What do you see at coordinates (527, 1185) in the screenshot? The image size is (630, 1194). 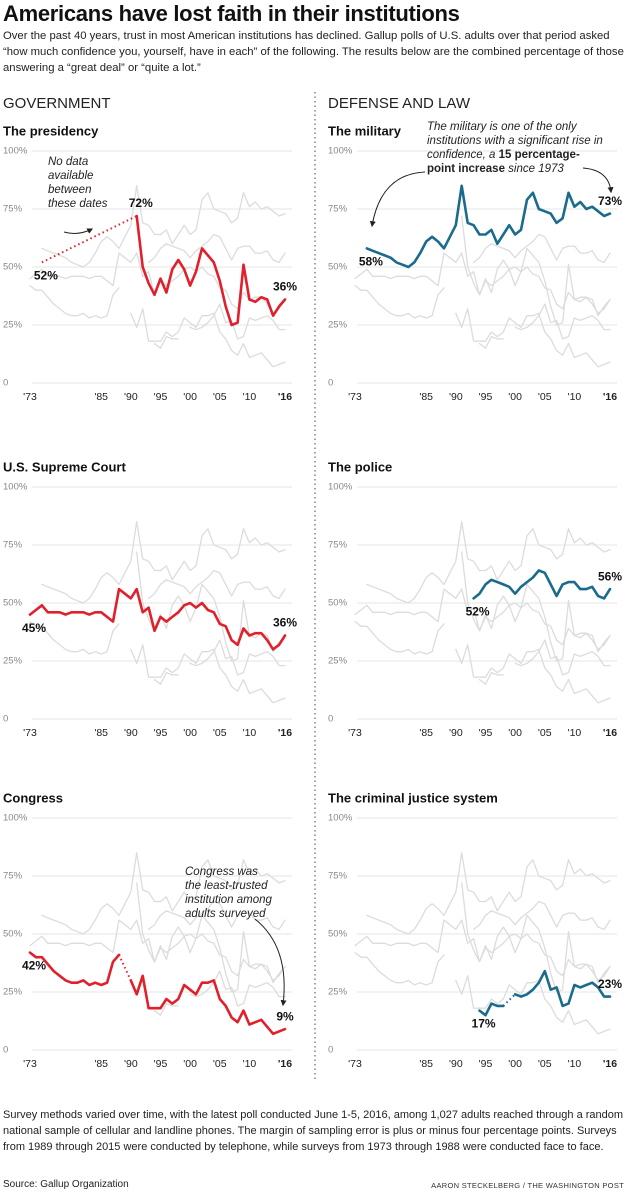 I see `credit: AARON STECKELBERG / THE WASHINGTON POST` at bounding box center [527, 1185].